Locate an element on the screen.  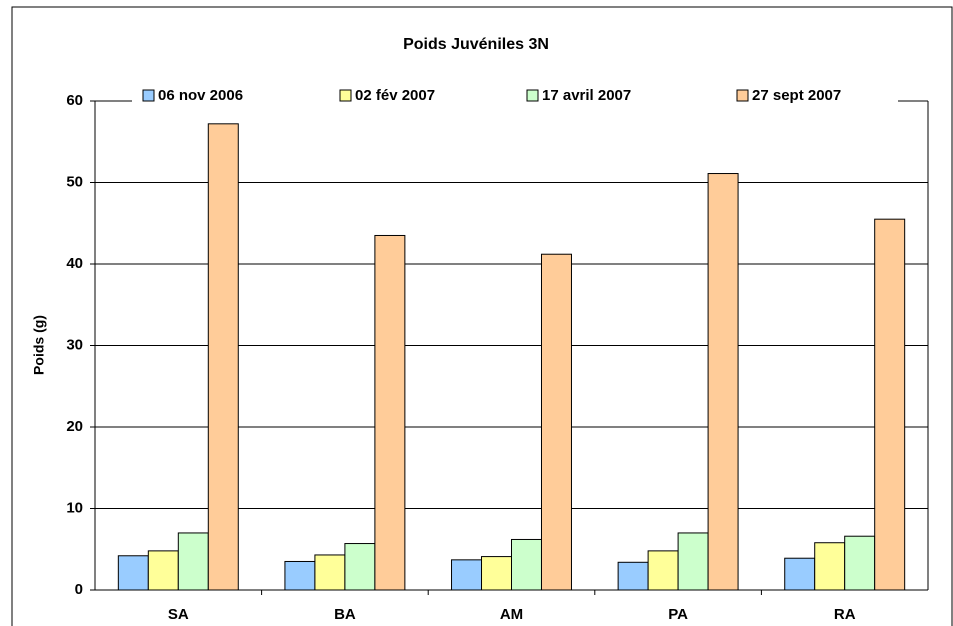
x-tick-label: SA is located at coordinates (178, 614).